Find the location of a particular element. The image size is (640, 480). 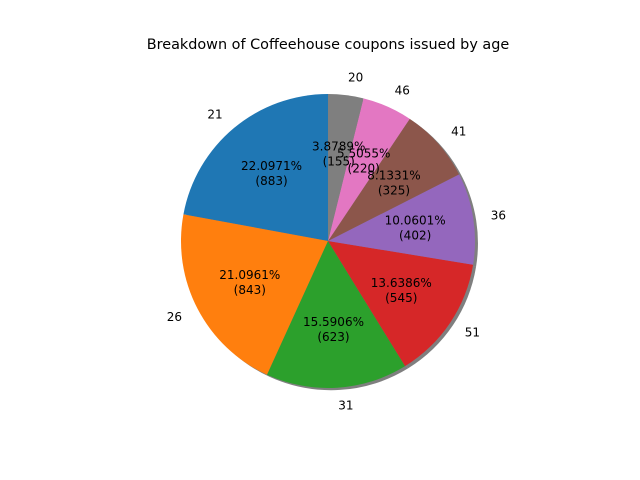

slice-count-label: (325) is located at coordinates (394, 190).